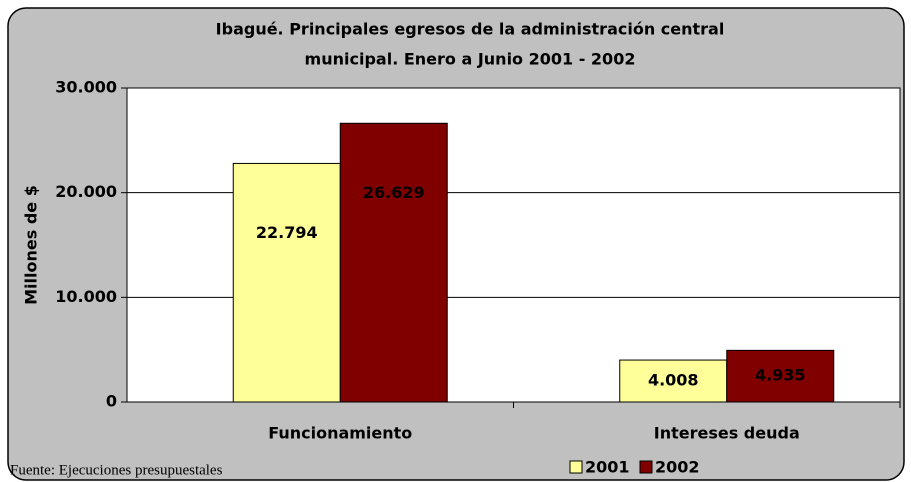 The height and width of the screenshot is (482, 911). What do you see at coordinates (607, 467) in the screenshot?
I see `legend-label: 2001` at bounding box center [607, 467].